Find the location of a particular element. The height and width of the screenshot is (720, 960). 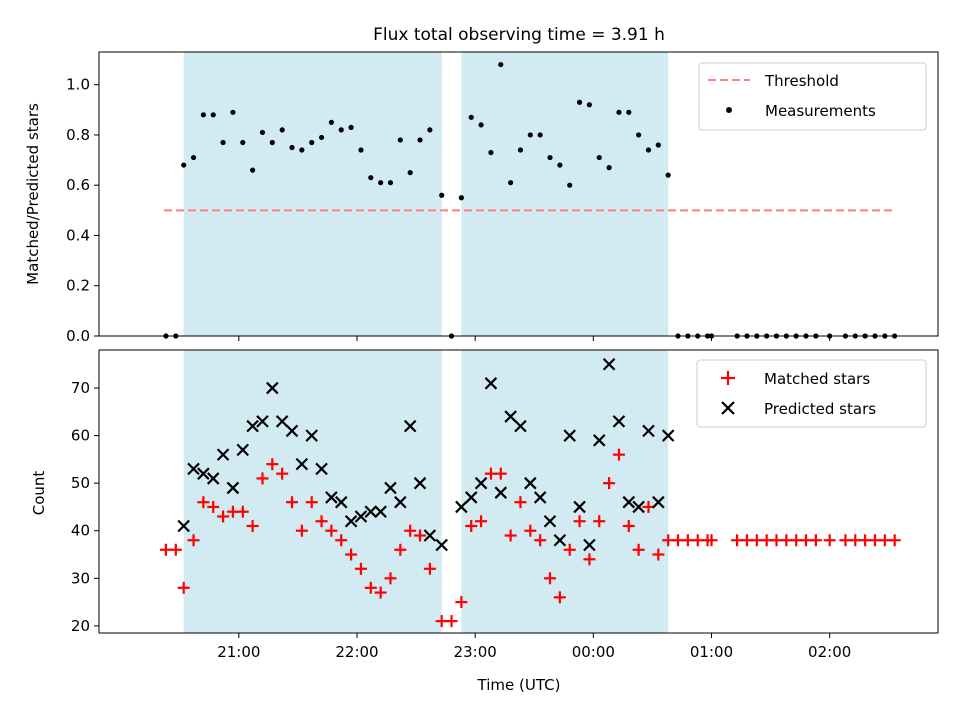

shaded-interval is located at coordinates (312, 194).